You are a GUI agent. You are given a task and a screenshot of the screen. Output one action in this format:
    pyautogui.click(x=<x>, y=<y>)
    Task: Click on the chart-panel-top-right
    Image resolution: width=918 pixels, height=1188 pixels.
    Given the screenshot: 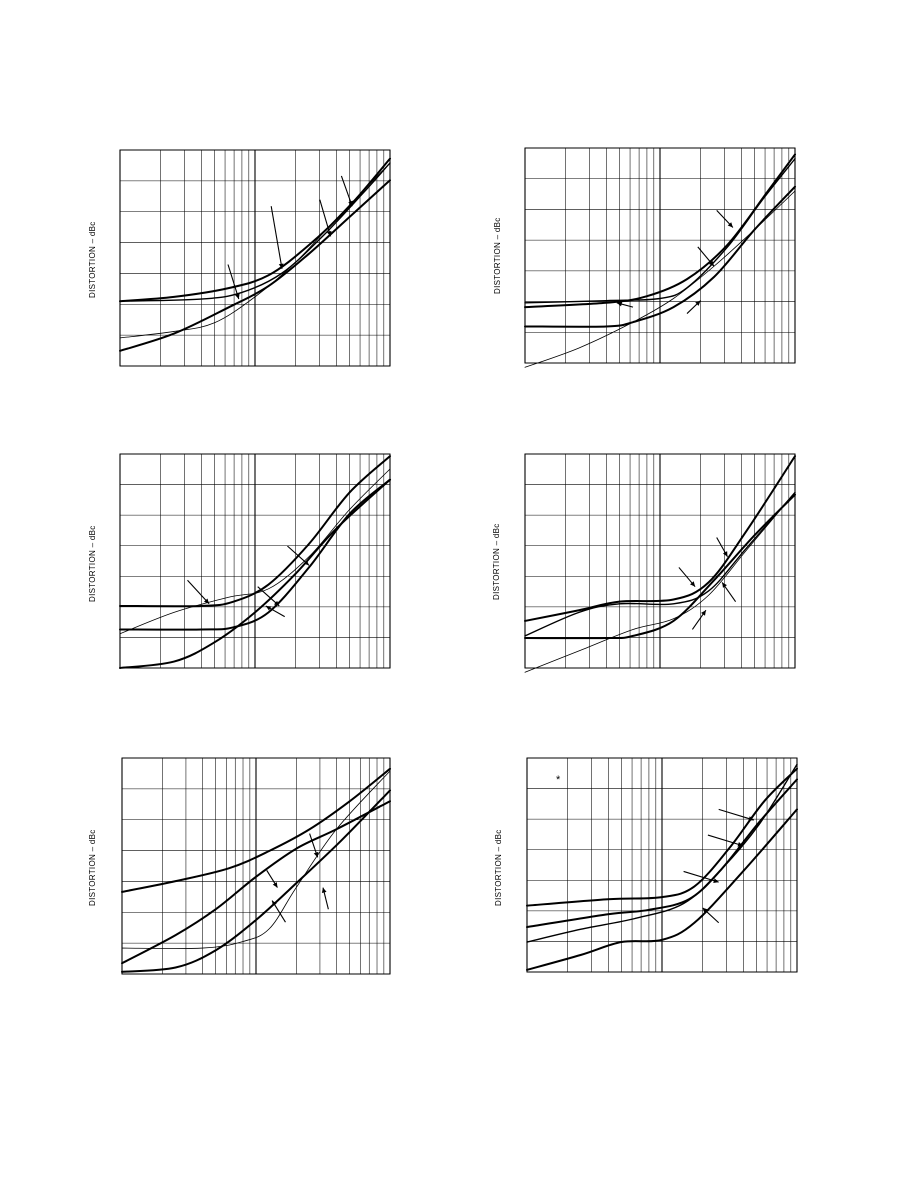 What is the action you would take?
    pyautogui.click(x=660, y=257)
    